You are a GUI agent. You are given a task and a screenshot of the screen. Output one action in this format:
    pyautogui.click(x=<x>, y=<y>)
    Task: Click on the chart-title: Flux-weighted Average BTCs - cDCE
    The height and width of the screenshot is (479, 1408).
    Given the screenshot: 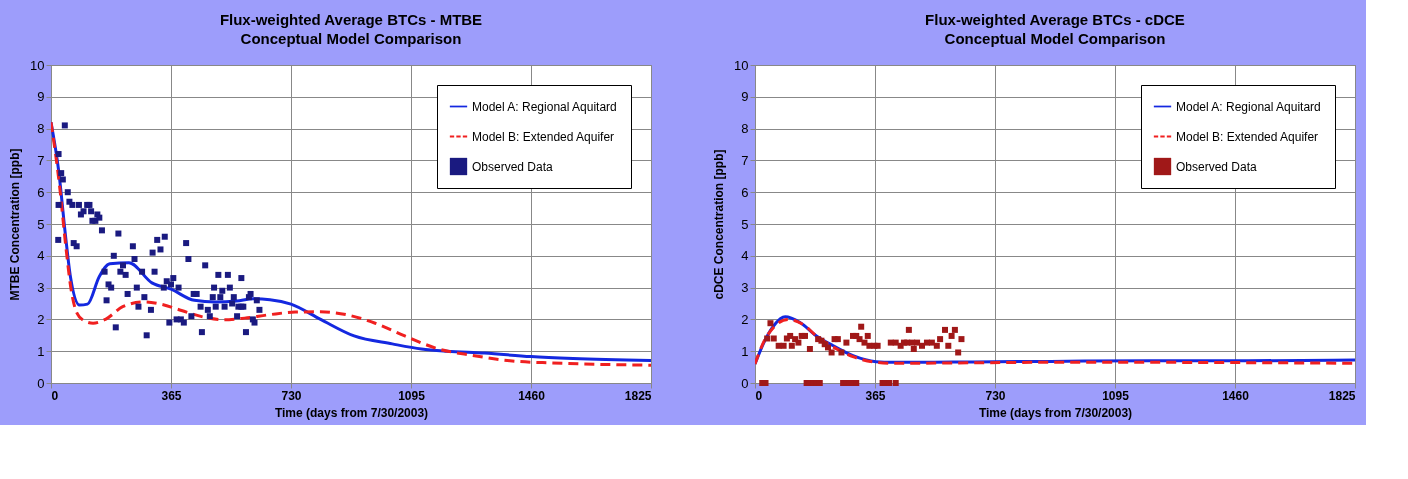 What is the action you would take?
    pyautogui.click(x=1055, y=19)
    